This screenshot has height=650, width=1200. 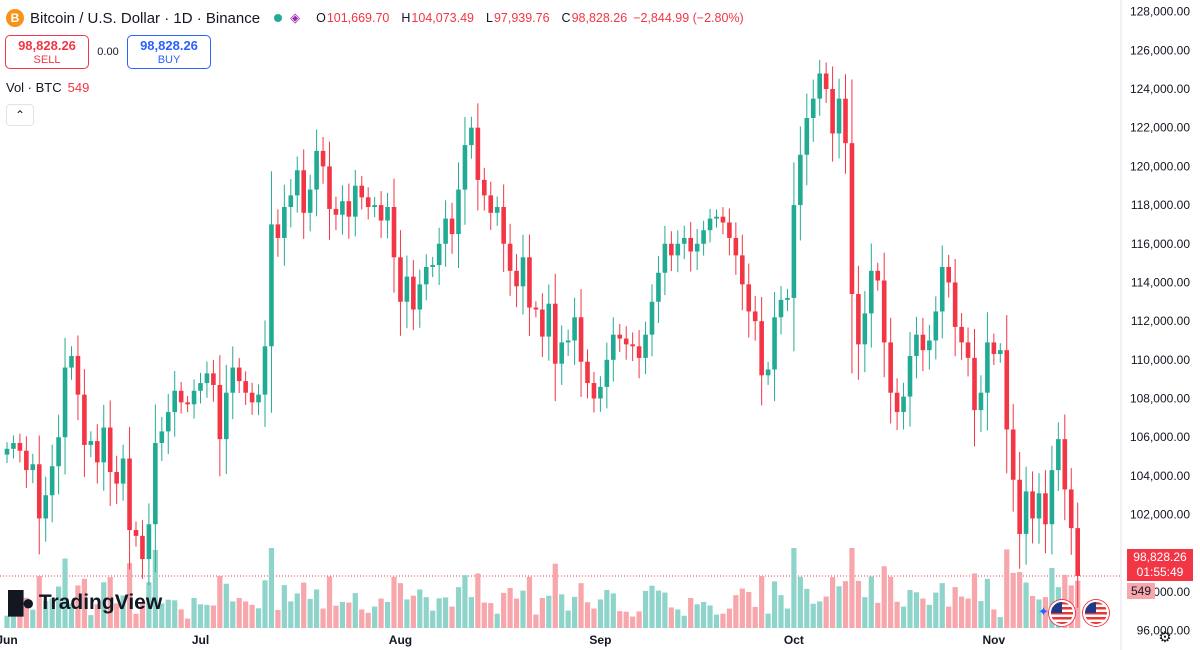 I want to click on indicator-share-icon: ◈, so click(x=295, y=17).